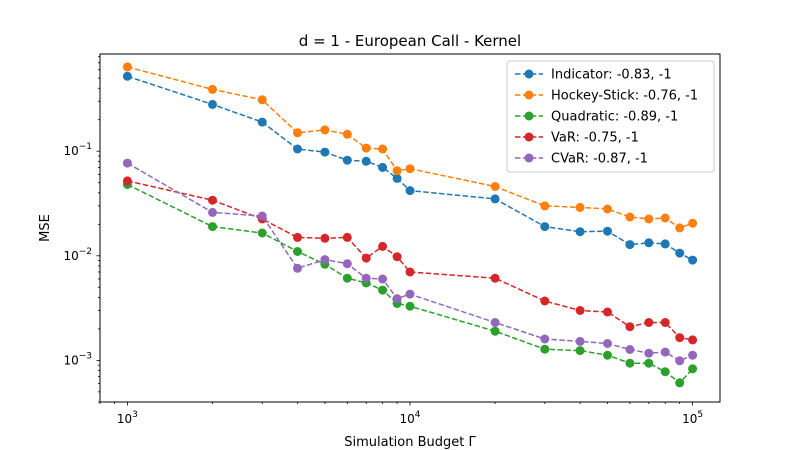 Image resolution: width=800 pixels, height=450 pixels. What do you see at coordinates (45, 228) in the screenshot?
I see `y-axis-label: MSE` at bounding box center [45, 228].